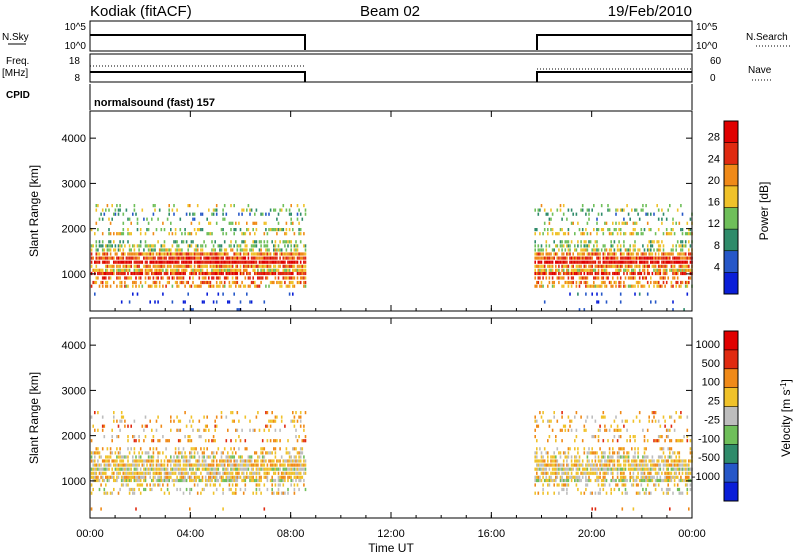 This screenshot has height=554, width=800. What do you see at coordinates (74, 139) in the screenshot?
I see `y-tick-label: 4000` at bounding box center [74, 139].